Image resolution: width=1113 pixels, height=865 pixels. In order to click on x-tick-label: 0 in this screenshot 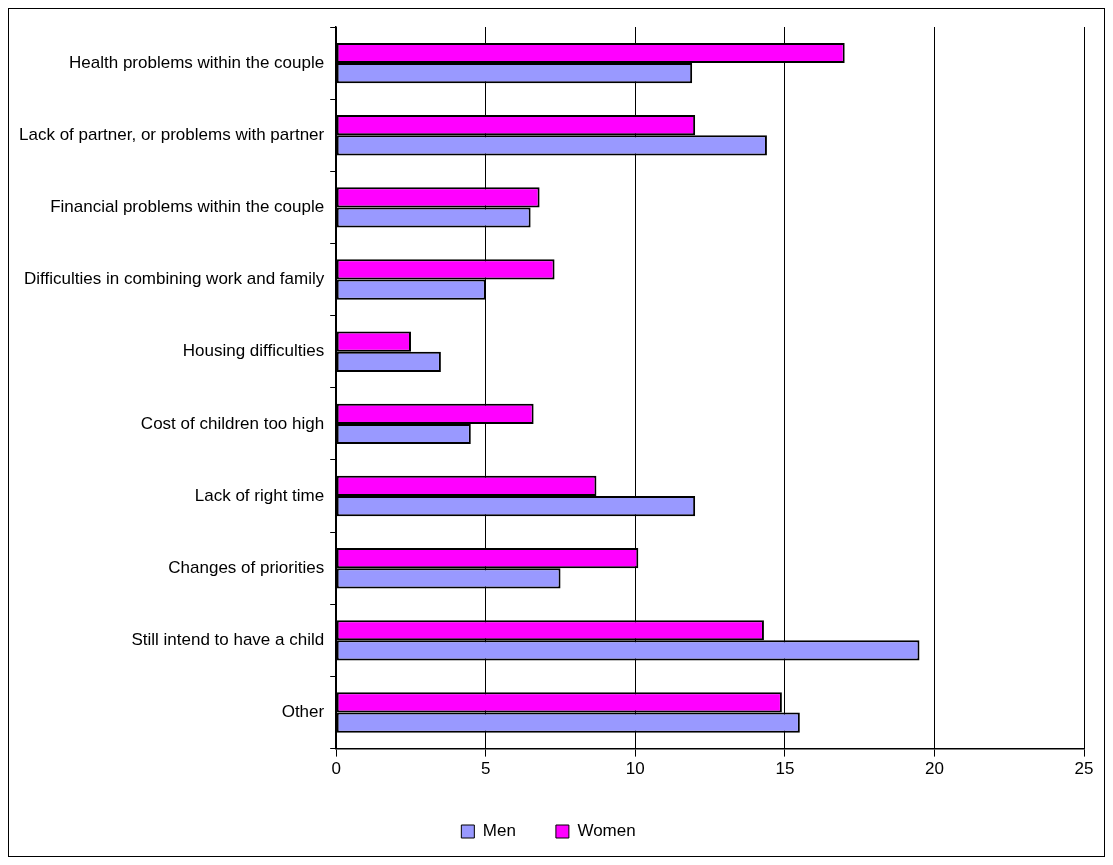, I will do `click(336, 769)`.